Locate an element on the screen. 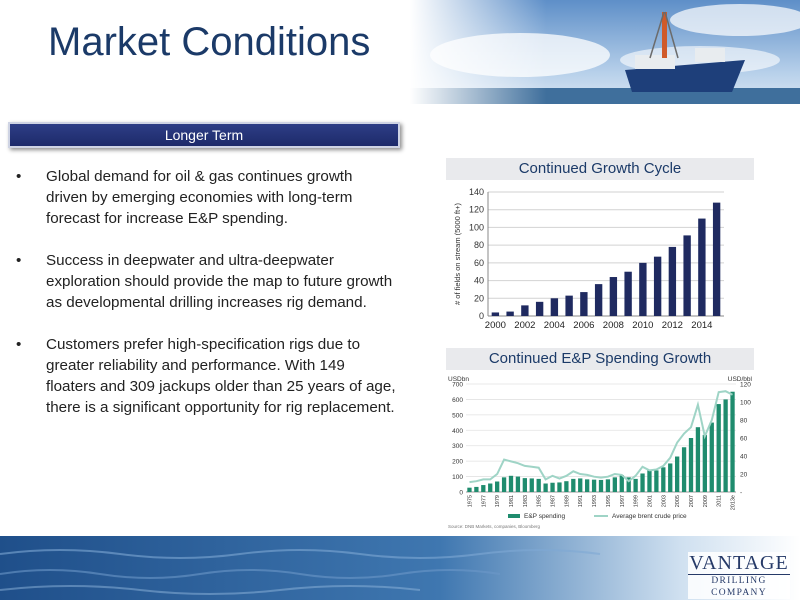  right-tick-label: 120 is located at coordinates (745, 385).